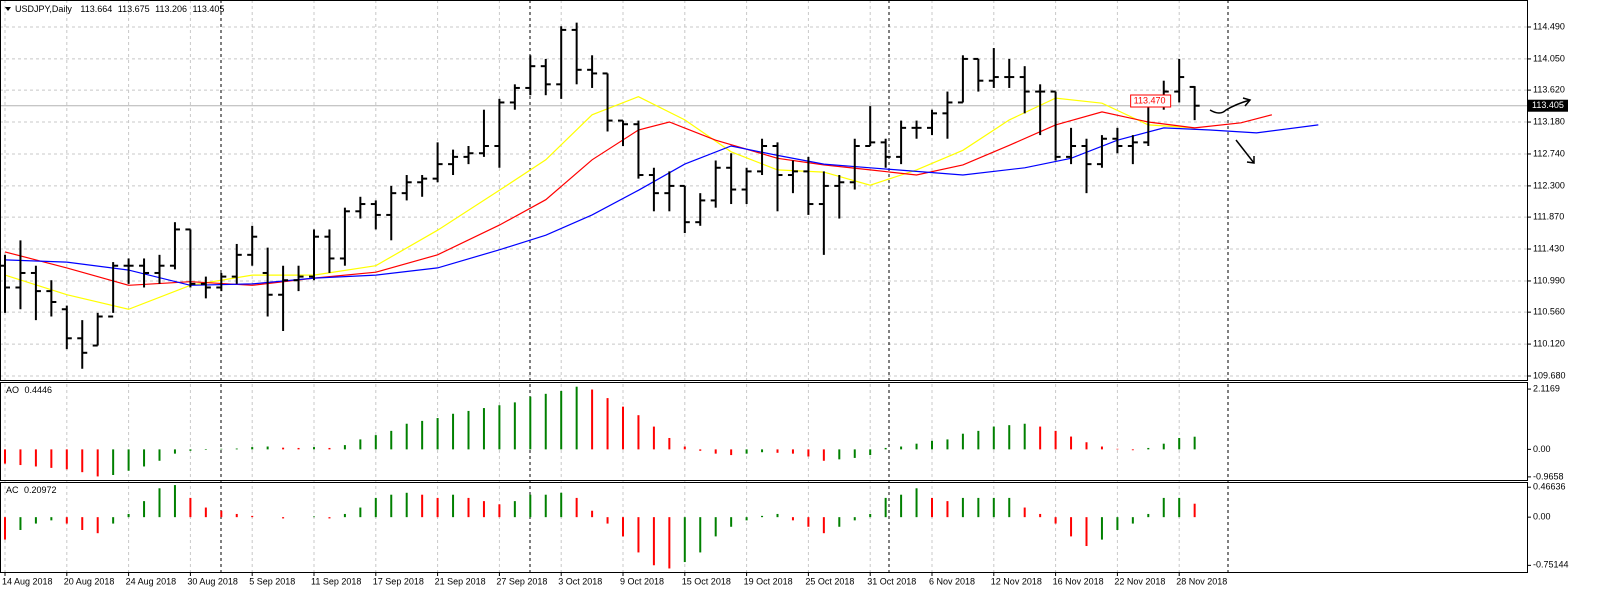  What do you see at coordinates (1549, 312) in the screenshot?
I see `y-tick-label: 110.560` at bounding box center [1549, 312].